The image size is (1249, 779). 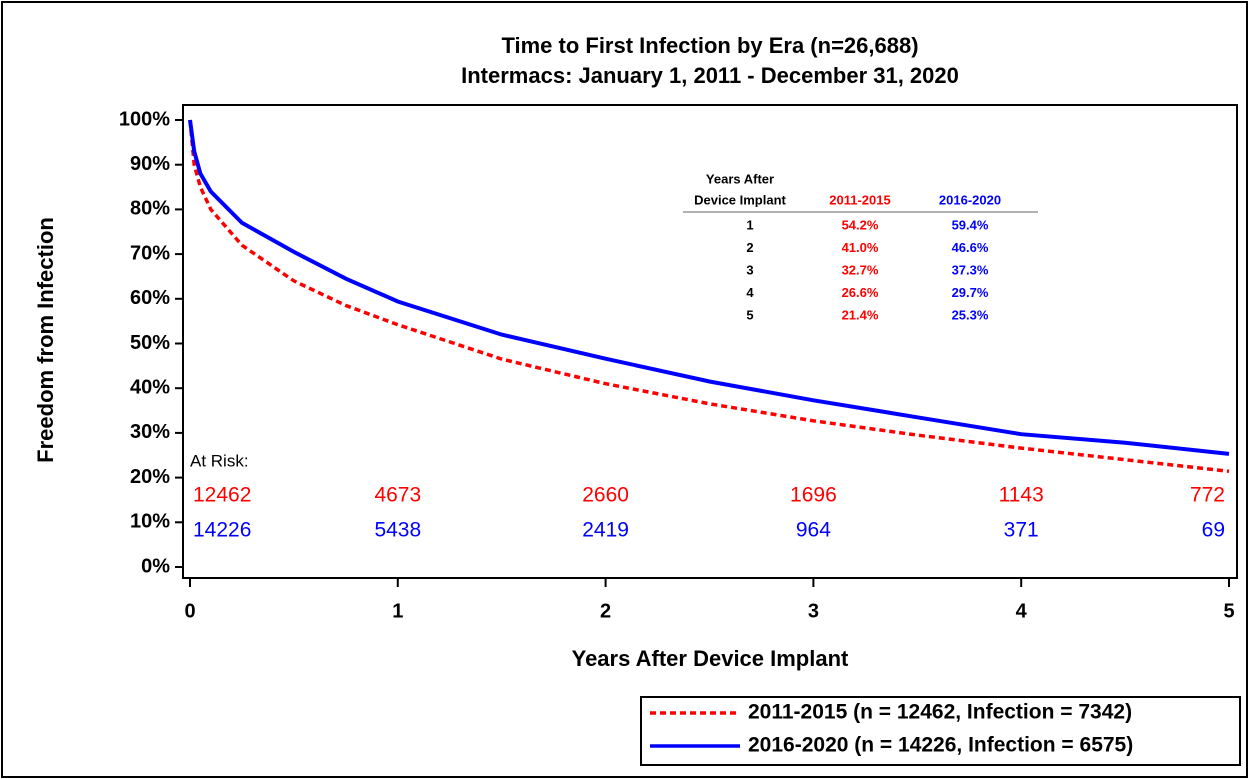 What do you see at coordinates (970, 224) in the screenshot?
I see `table-cell: 59.4%` at bounding box center [970, 224].